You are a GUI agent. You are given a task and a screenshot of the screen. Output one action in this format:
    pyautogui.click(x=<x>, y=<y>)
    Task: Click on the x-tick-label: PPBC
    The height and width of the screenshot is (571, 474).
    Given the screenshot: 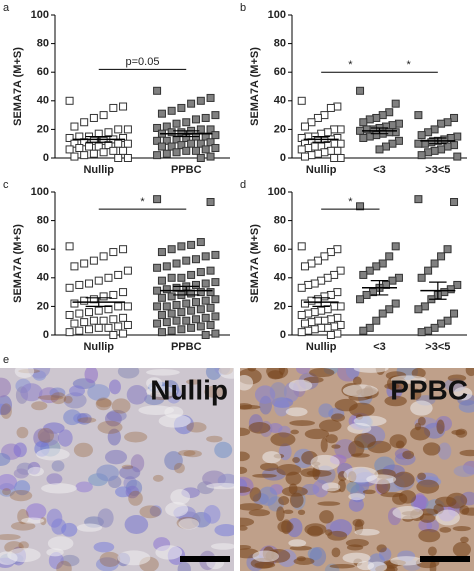 What is the action you would take?
    pyautogui.click(x=186, y=347)
    